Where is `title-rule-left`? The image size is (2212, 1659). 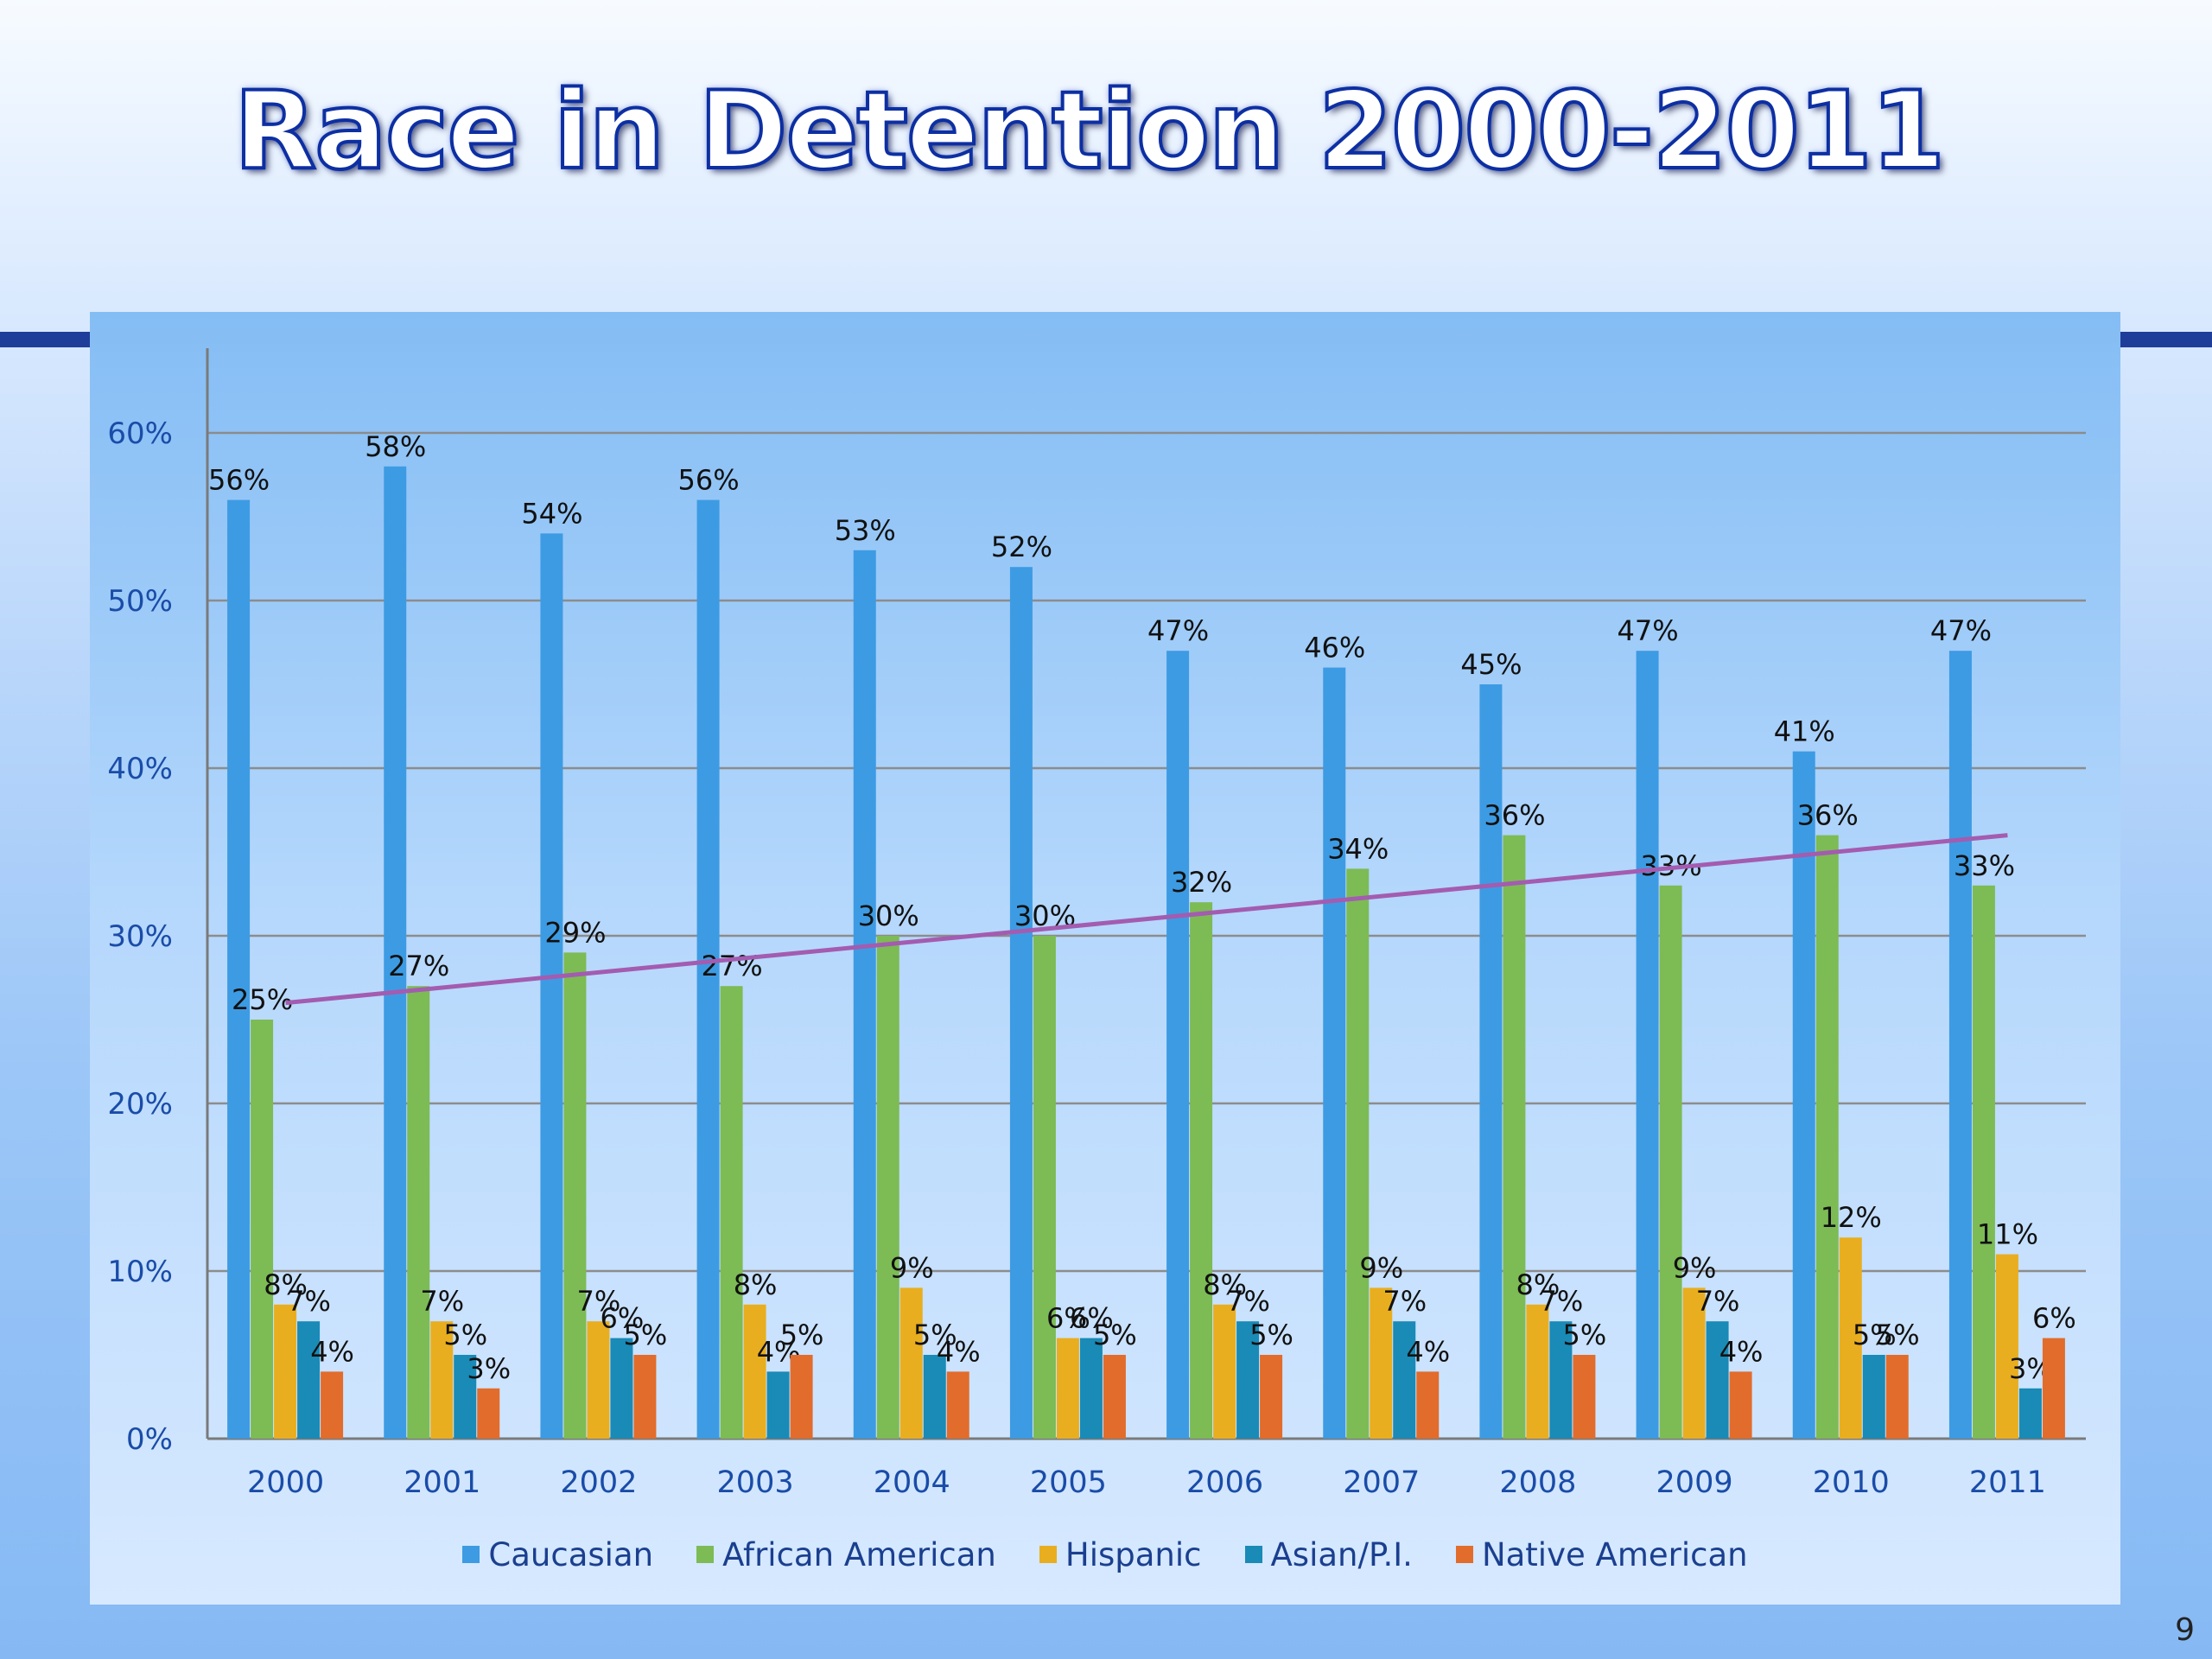 title-rule-left is located at coordinates (47, 339).